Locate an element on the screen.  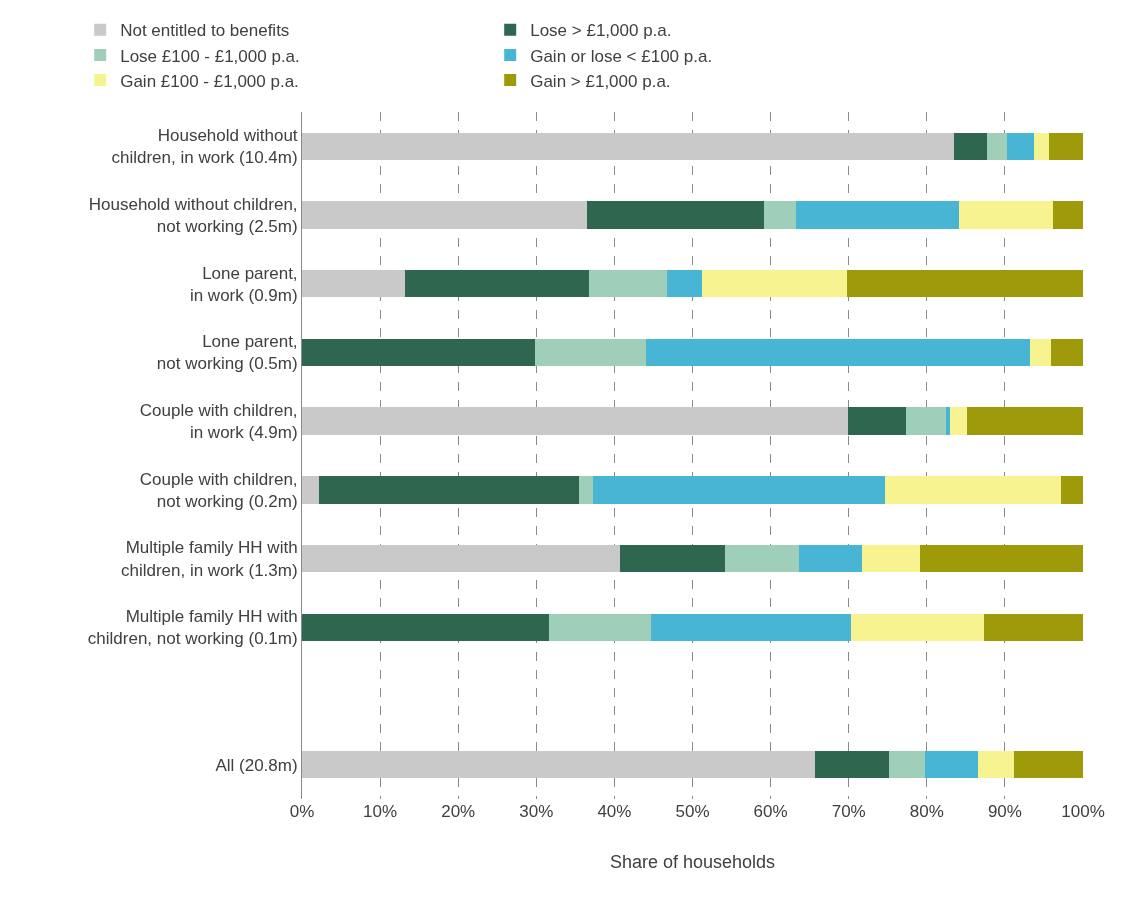
legend-label: Gain > £1,000 p.a. is located at coordinates (600, 81).